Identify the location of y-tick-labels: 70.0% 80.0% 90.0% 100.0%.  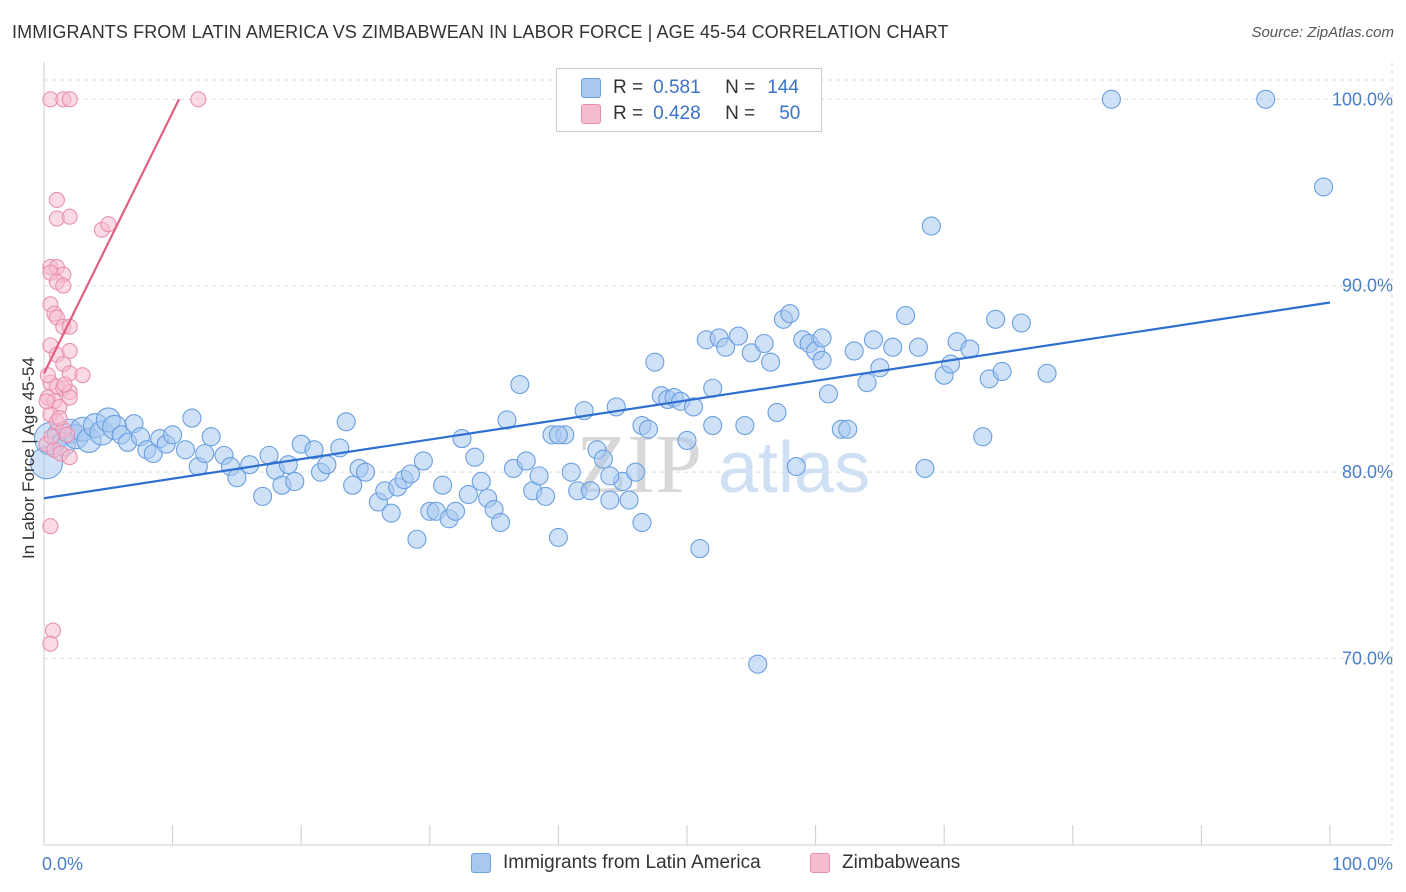
(1362, 378).